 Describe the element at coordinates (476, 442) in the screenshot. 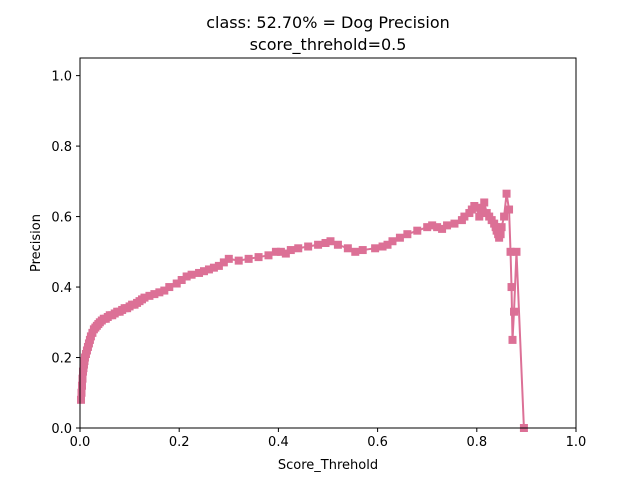

I see `x-tick-label: 0.8` at that location.